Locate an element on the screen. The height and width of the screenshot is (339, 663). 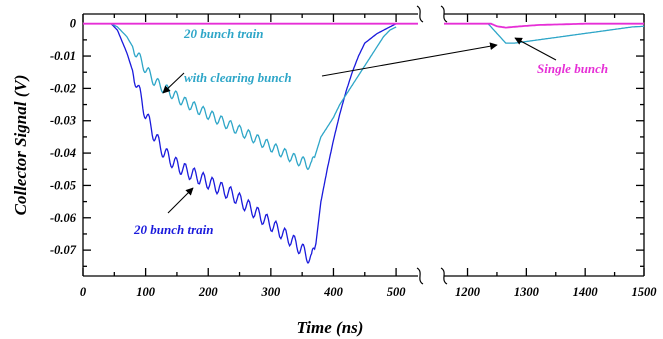
axis-break-top-right is located at coordinates (444, 14).